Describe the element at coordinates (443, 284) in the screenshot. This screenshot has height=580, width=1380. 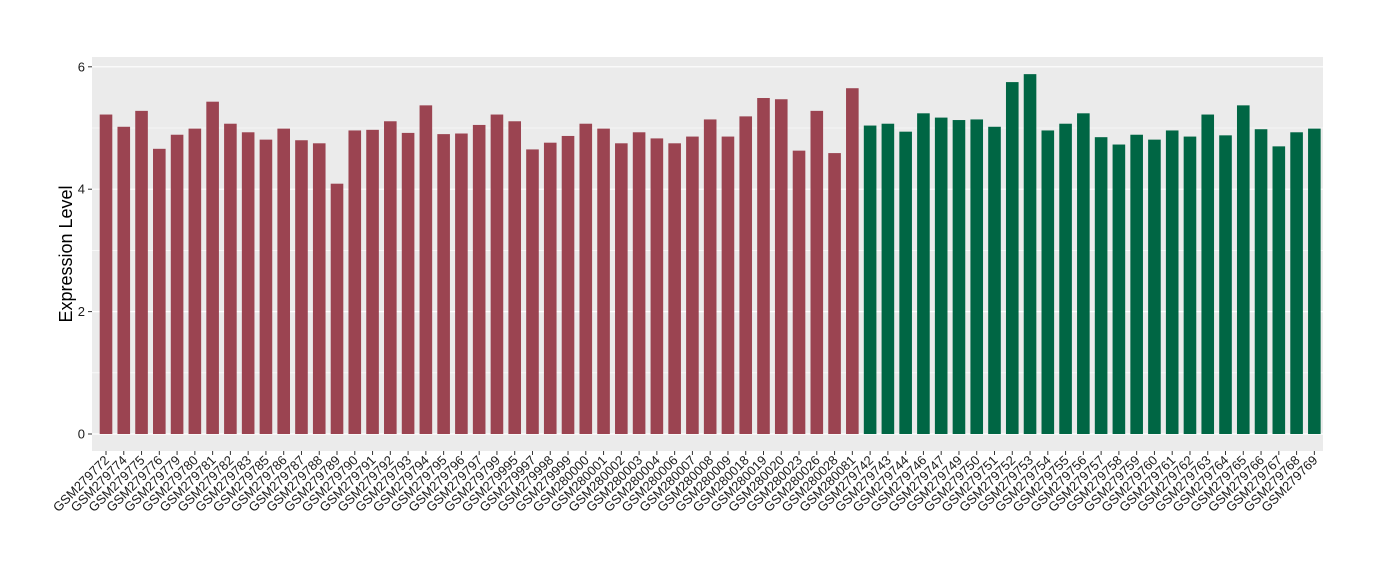
I see `bar-GSM279795` at that location.